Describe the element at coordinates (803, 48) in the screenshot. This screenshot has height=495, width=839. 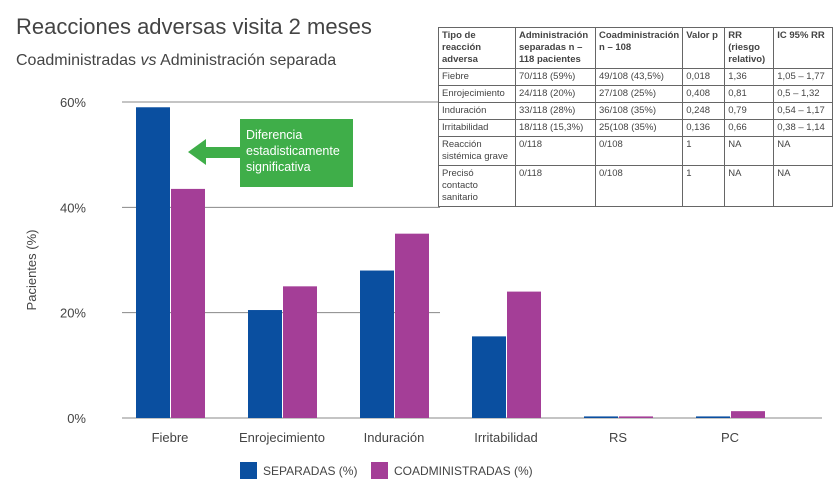
I see `table-header: IC 95% RR` at that location.